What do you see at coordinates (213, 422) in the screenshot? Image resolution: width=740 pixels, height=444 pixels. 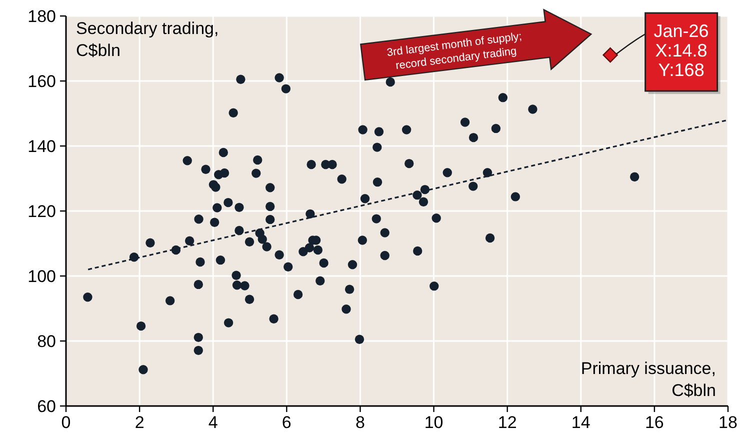 I see `x-tick-label: 4` at bounding box center [213, 422].